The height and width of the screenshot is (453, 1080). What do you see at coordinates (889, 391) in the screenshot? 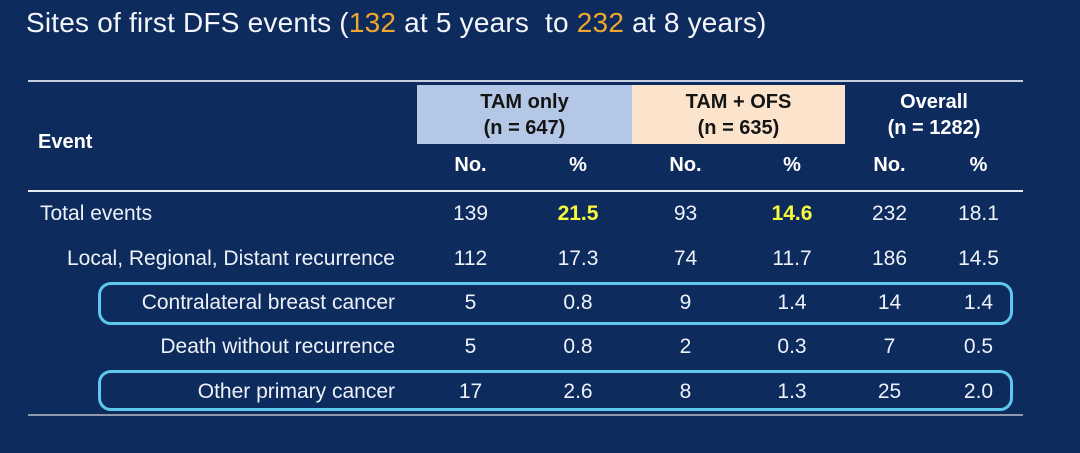
I see `cell-value: 25` at bounding box center [889, 391].